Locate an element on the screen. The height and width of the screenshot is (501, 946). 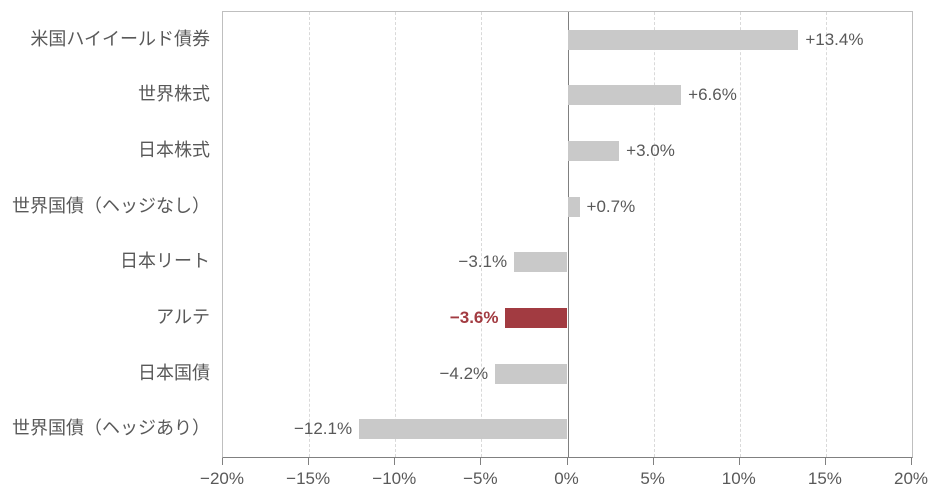
value-label: −12.1% is located at coordinates (323, 429).